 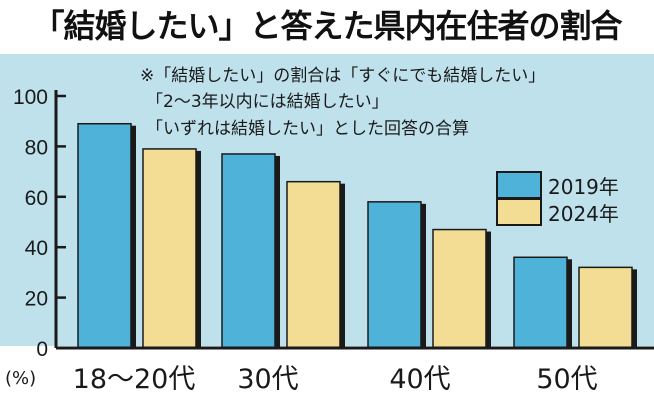 What do you see at coordinates (36, 248) in the screenshot?
I see `y-tick-label: 40` at bounding box center [36, 248].